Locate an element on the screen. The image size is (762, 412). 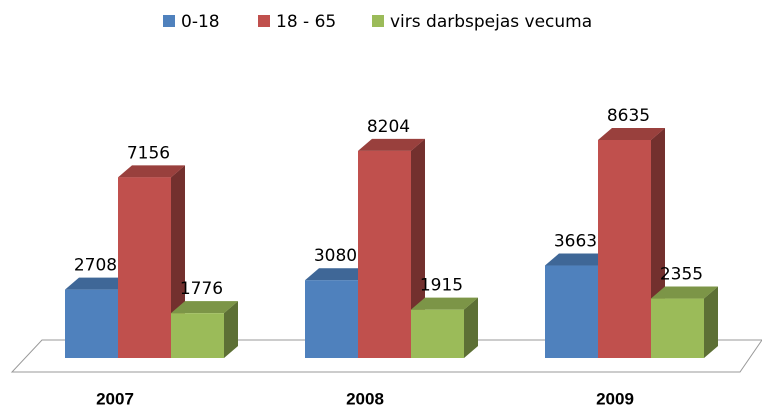
legend-label: virs darbspejas vecuma is located at coordinates (491, 22).